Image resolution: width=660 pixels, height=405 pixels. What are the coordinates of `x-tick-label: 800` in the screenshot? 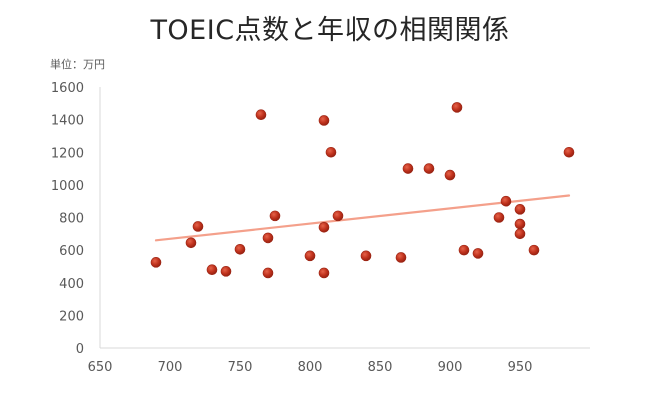 It's located at (310, 367).